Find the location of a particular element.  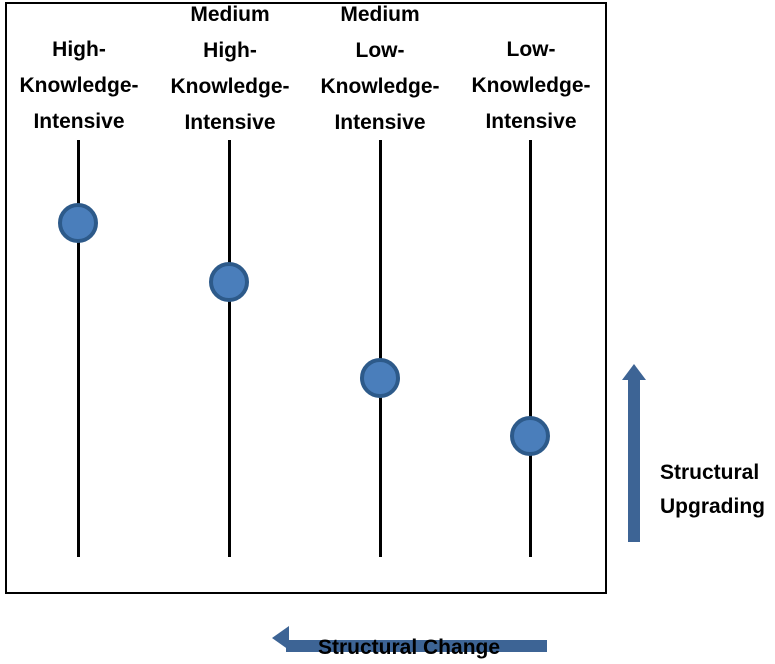

axis-line-medium-high is located at coordinates (229, 348).